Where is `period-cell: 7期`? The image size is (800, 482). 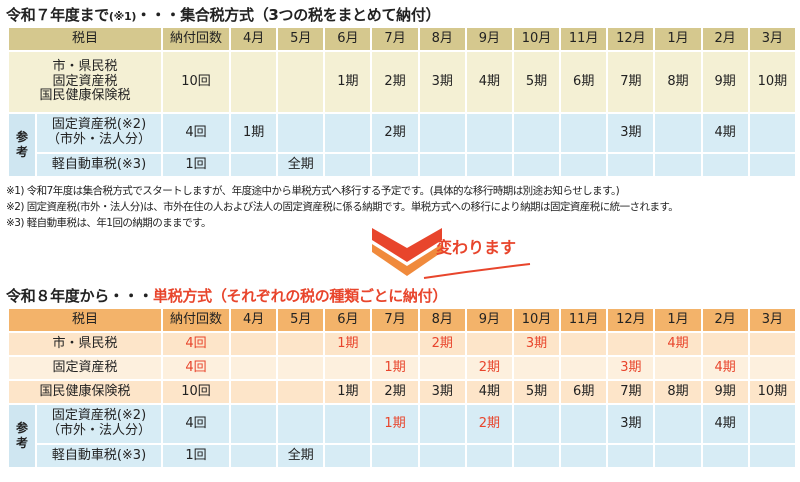 period-cell: 7期 is located at coordinates (631, 392).